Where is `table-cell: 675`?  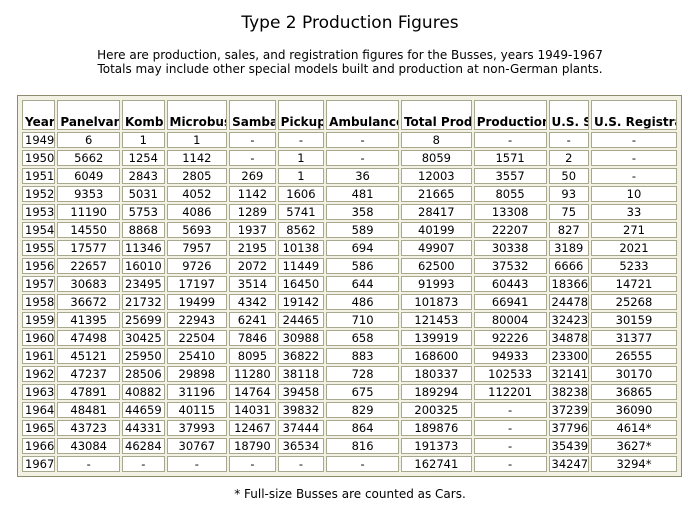
table-cell: 675 is located at coordinates (362, 392).